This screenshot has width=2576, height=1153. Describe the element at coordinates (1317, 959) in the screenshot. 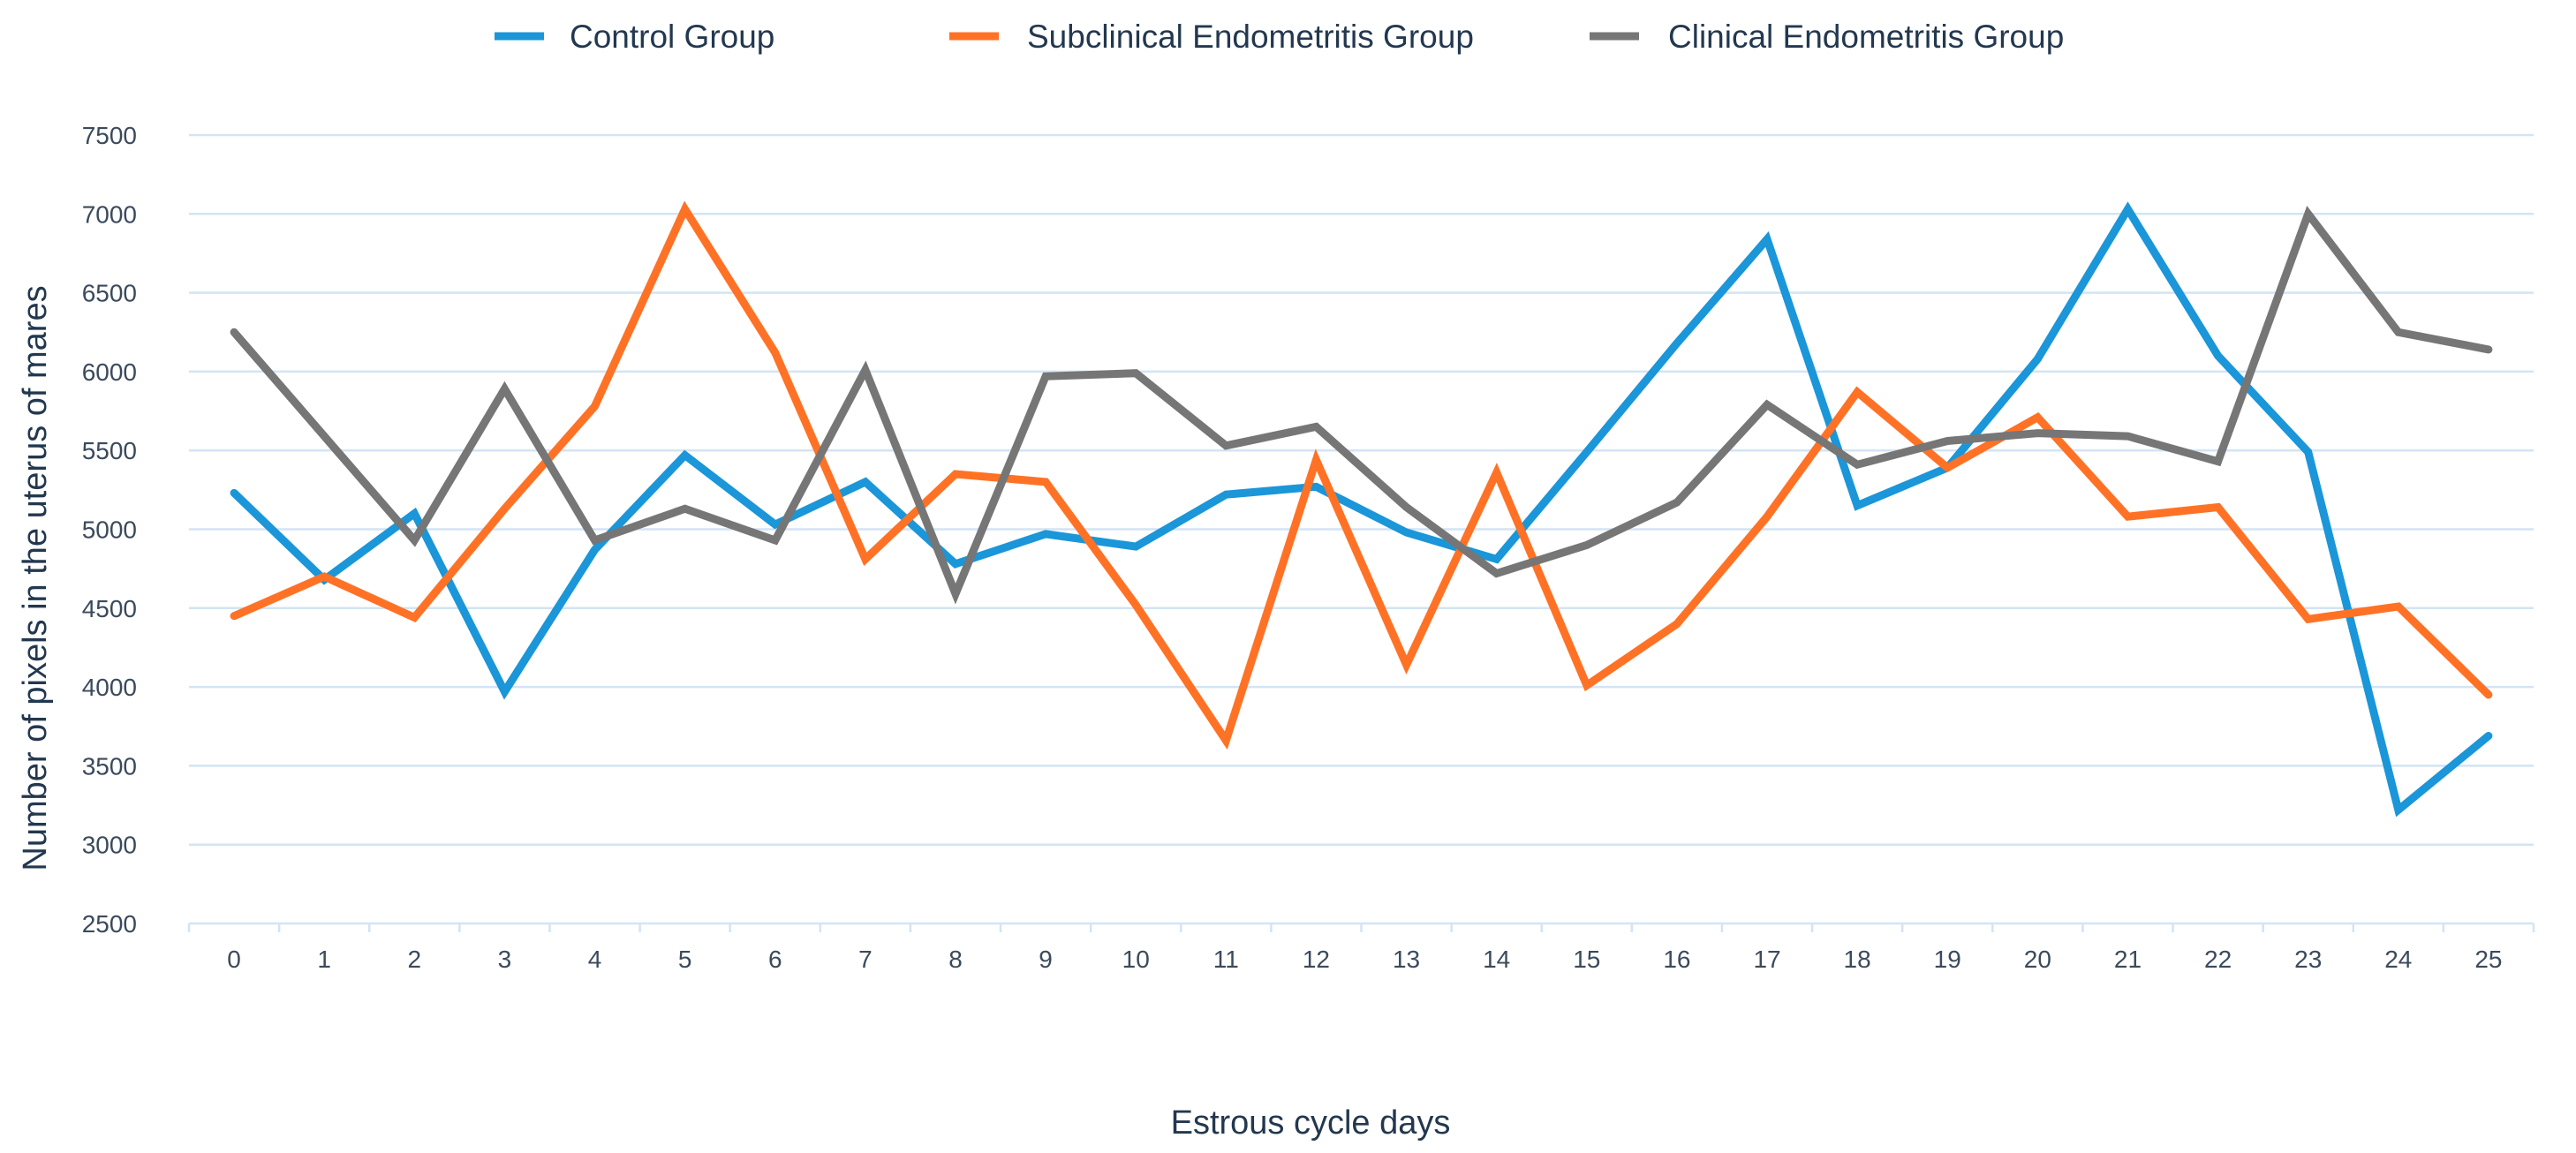

I see `x-tick-label: 12` at that location.